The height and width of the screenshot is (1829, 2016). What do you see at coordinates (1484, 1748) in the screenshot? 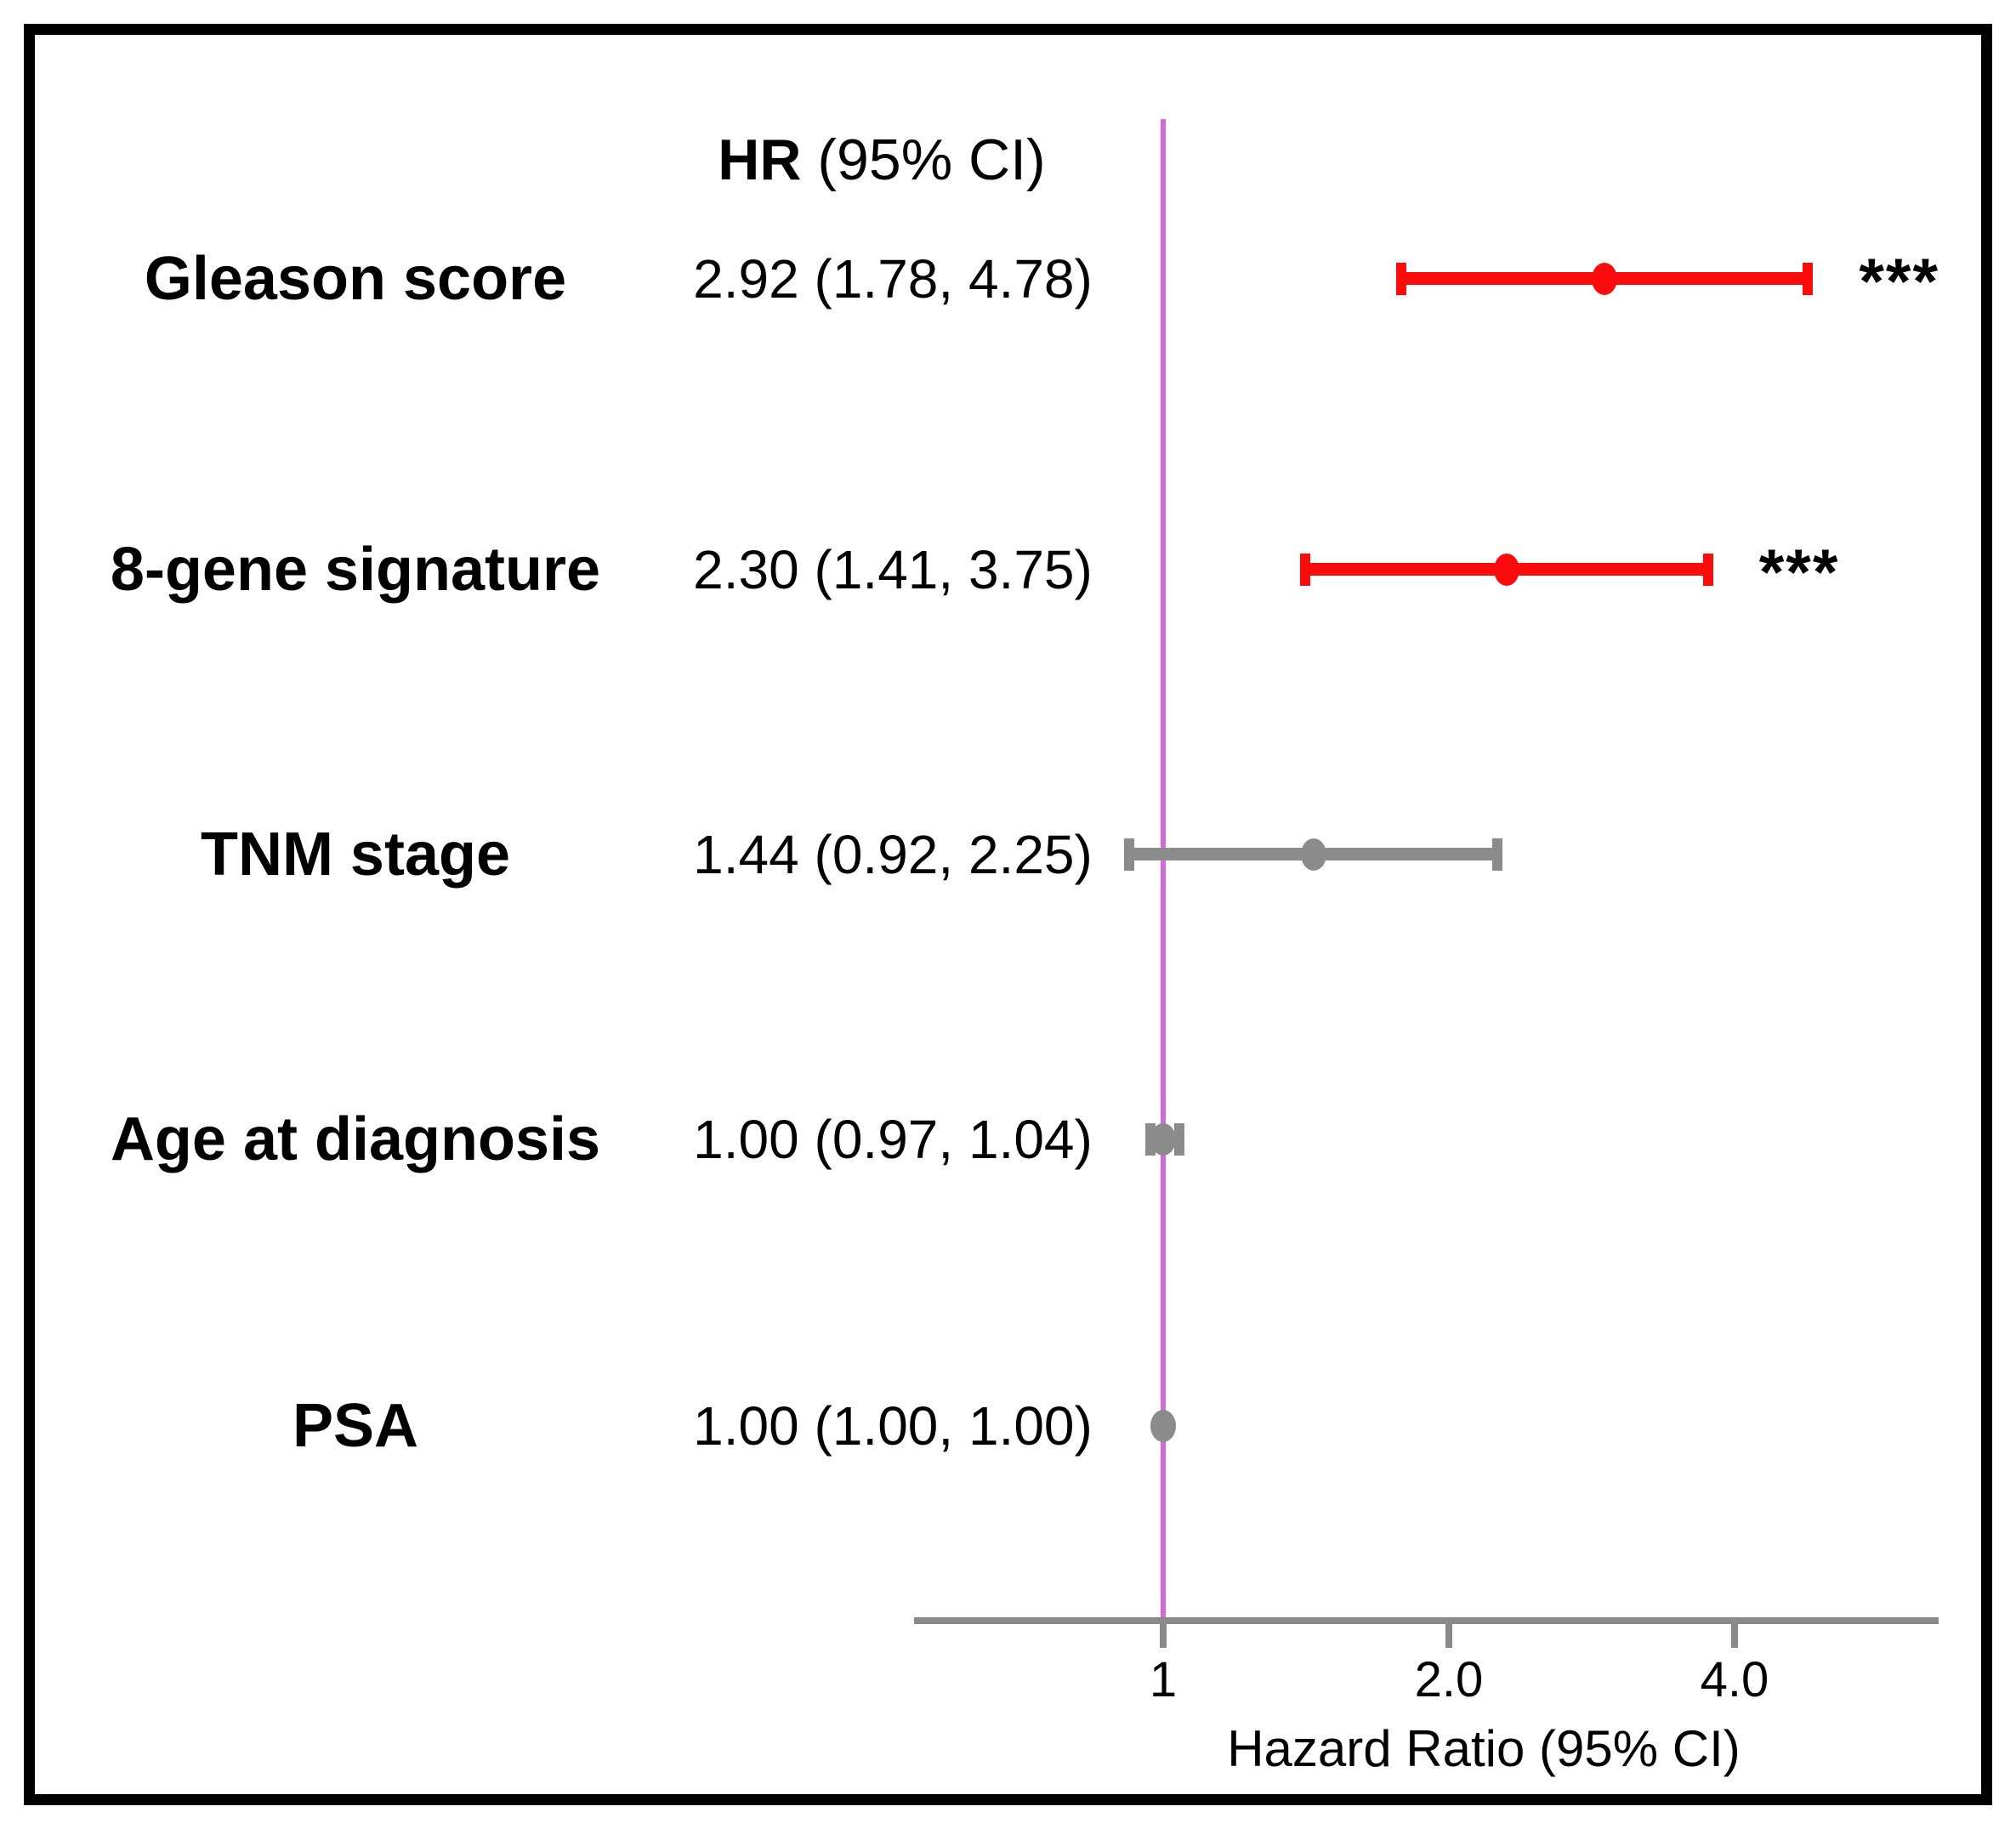
I see `x-axis-title: Hazard Ratio (95% CI)` at bounding box center [1484, 1748].